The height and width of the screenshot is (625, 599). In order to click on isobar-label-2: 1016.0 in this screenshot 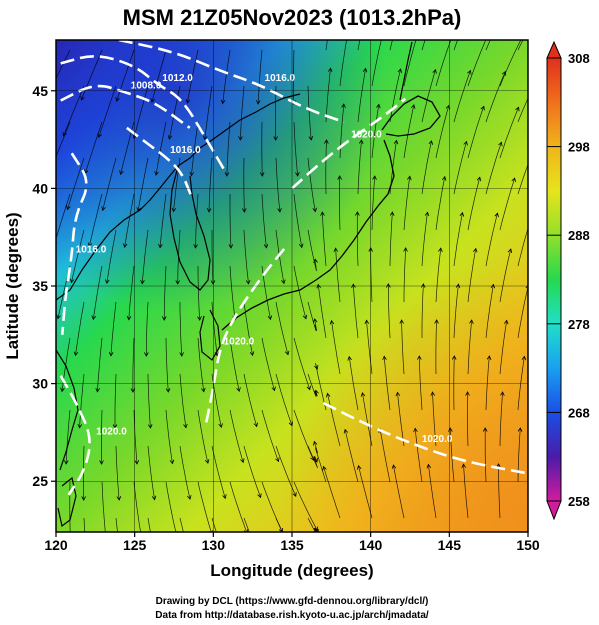, I will do `click(280, 78)`.